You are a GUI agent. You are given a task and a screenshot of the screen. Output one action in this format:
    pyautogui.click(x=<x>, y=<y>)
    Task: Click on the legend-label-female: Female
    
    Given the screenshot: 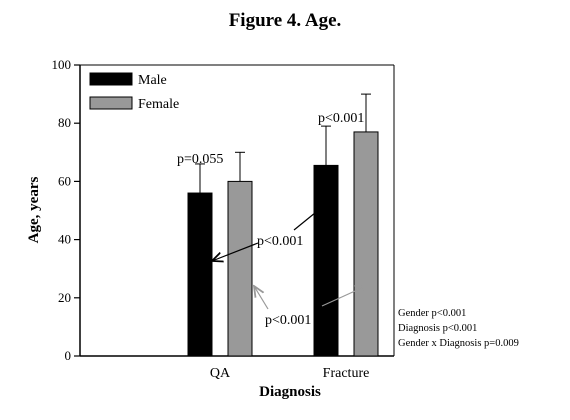 What is the action you would take?
    pyautogui.click(x=158, y=104)
    